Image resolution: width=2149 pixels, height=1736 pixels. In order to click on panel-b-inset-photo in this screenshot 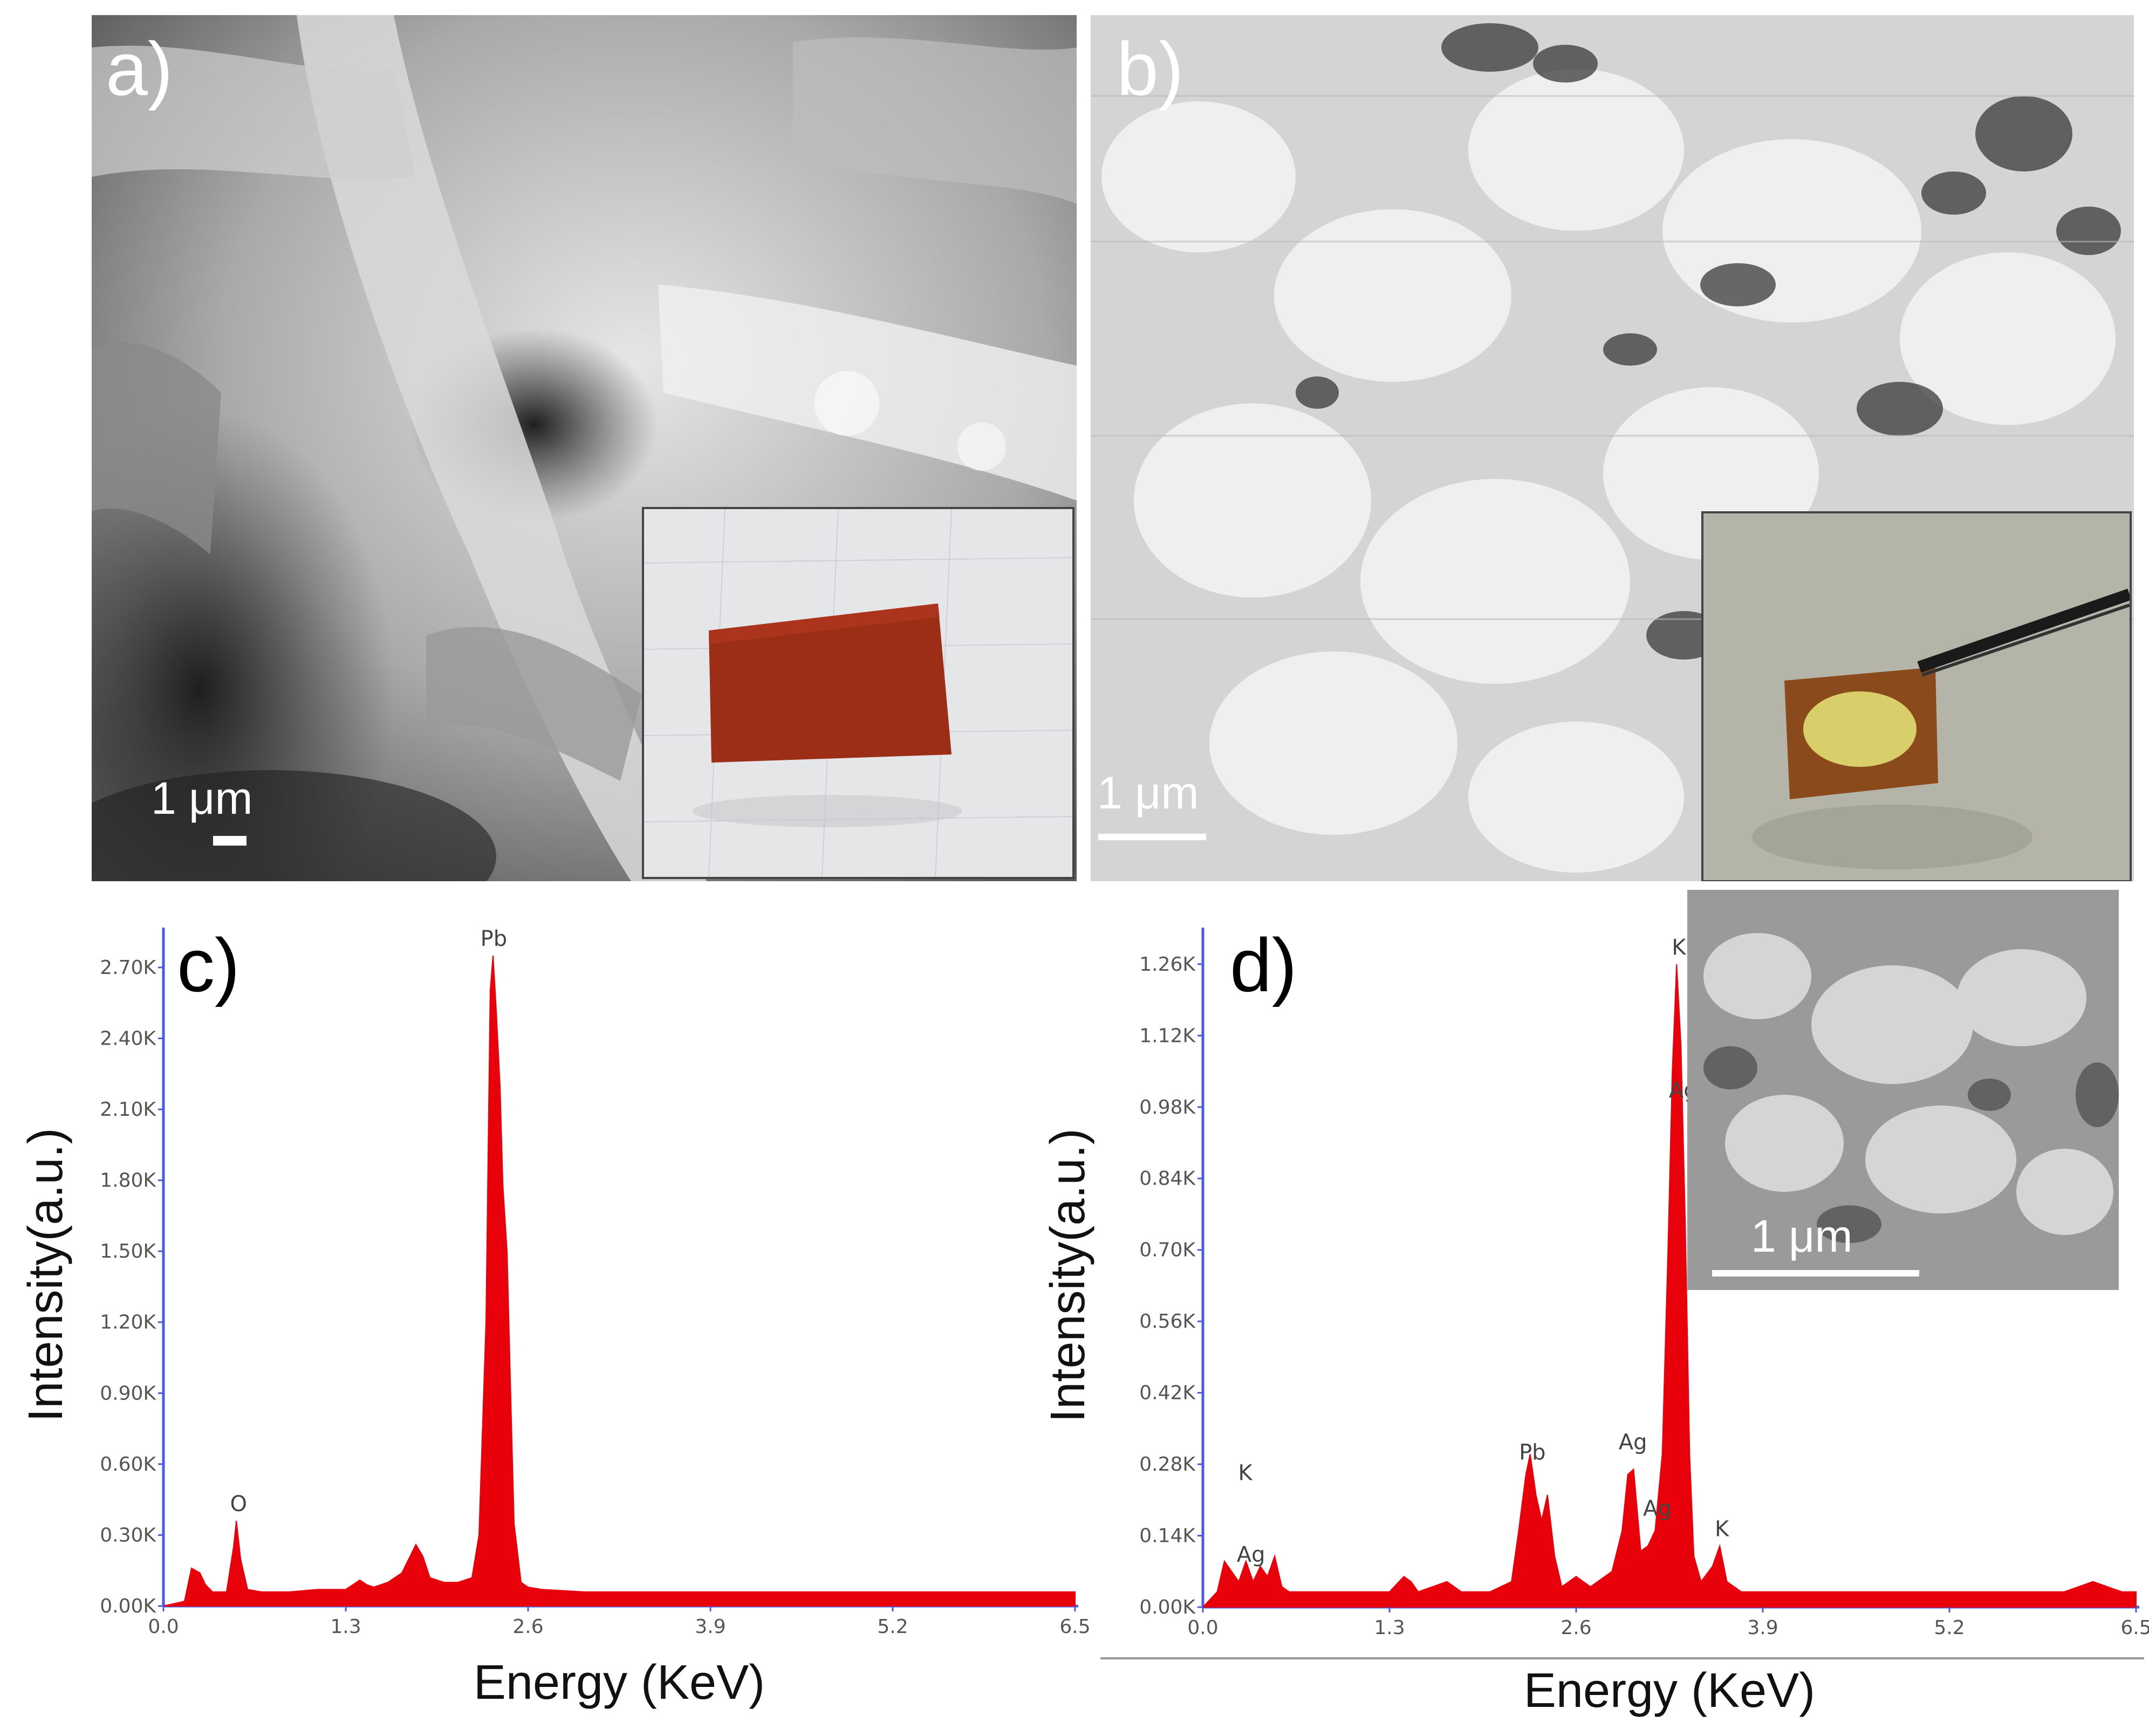, I will do `click(1917, 696)`.